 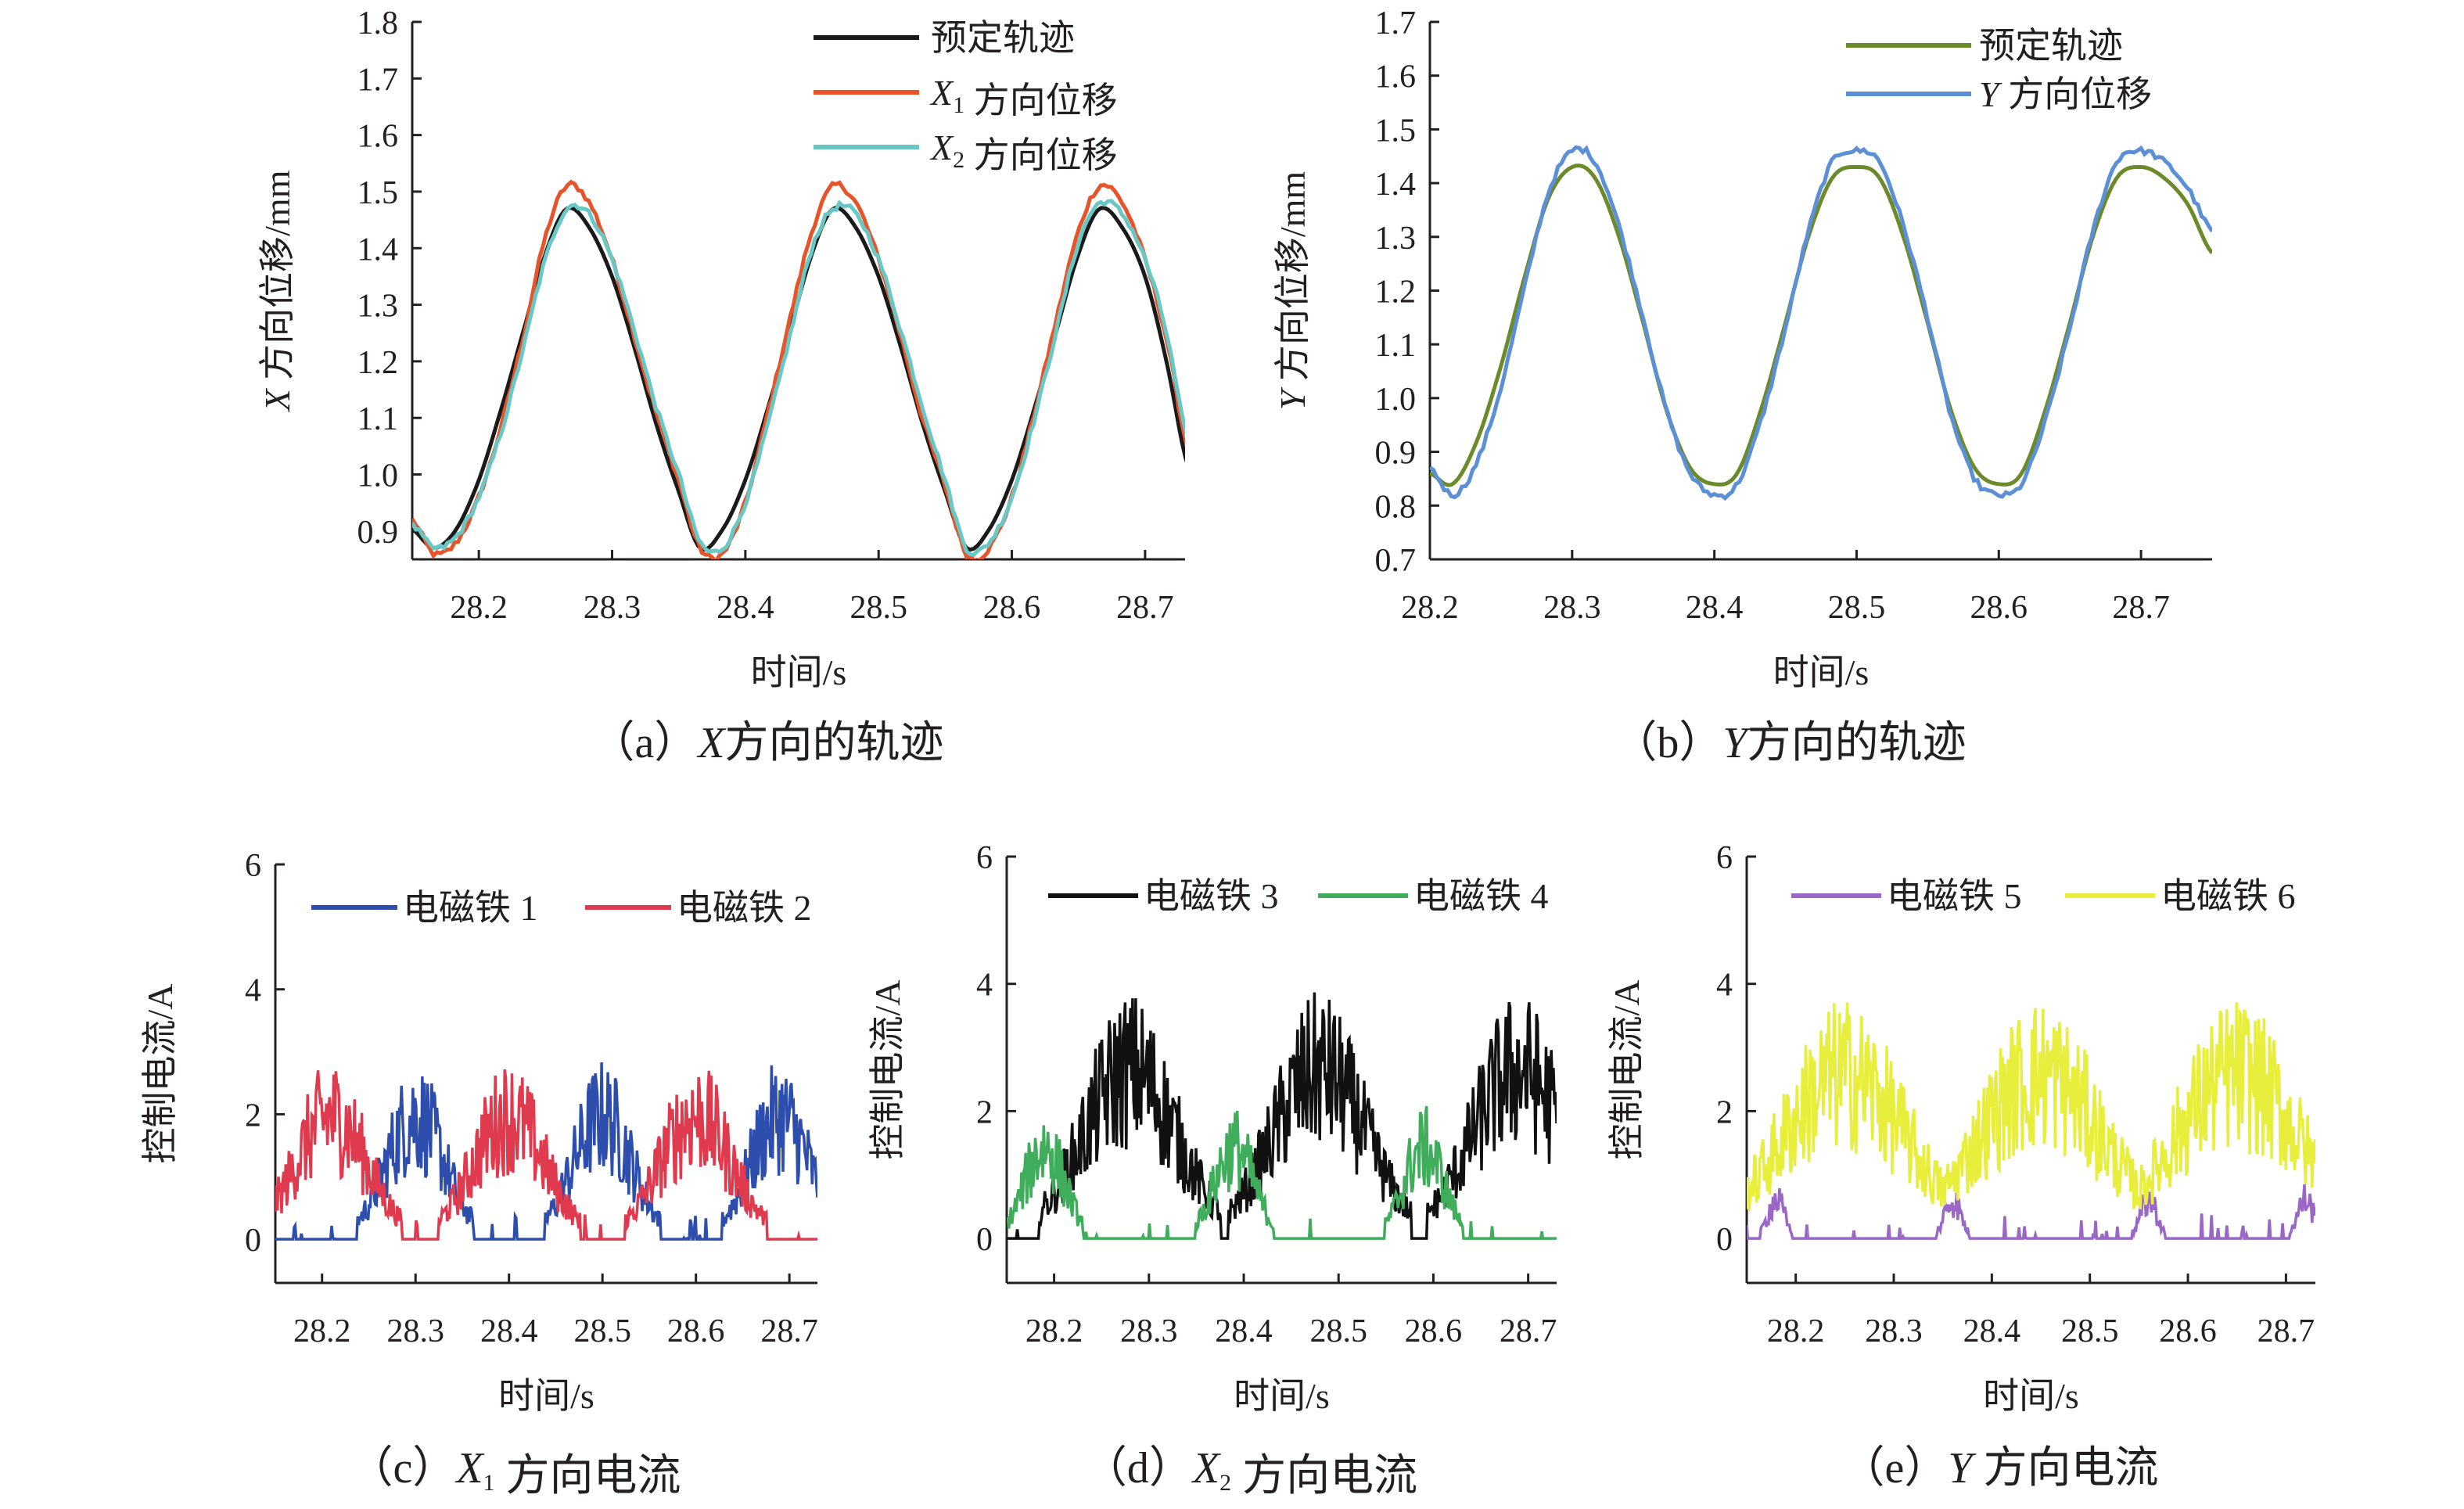 I want to click on legend-label: 电磁铁 2, so click(x=744, y=908).